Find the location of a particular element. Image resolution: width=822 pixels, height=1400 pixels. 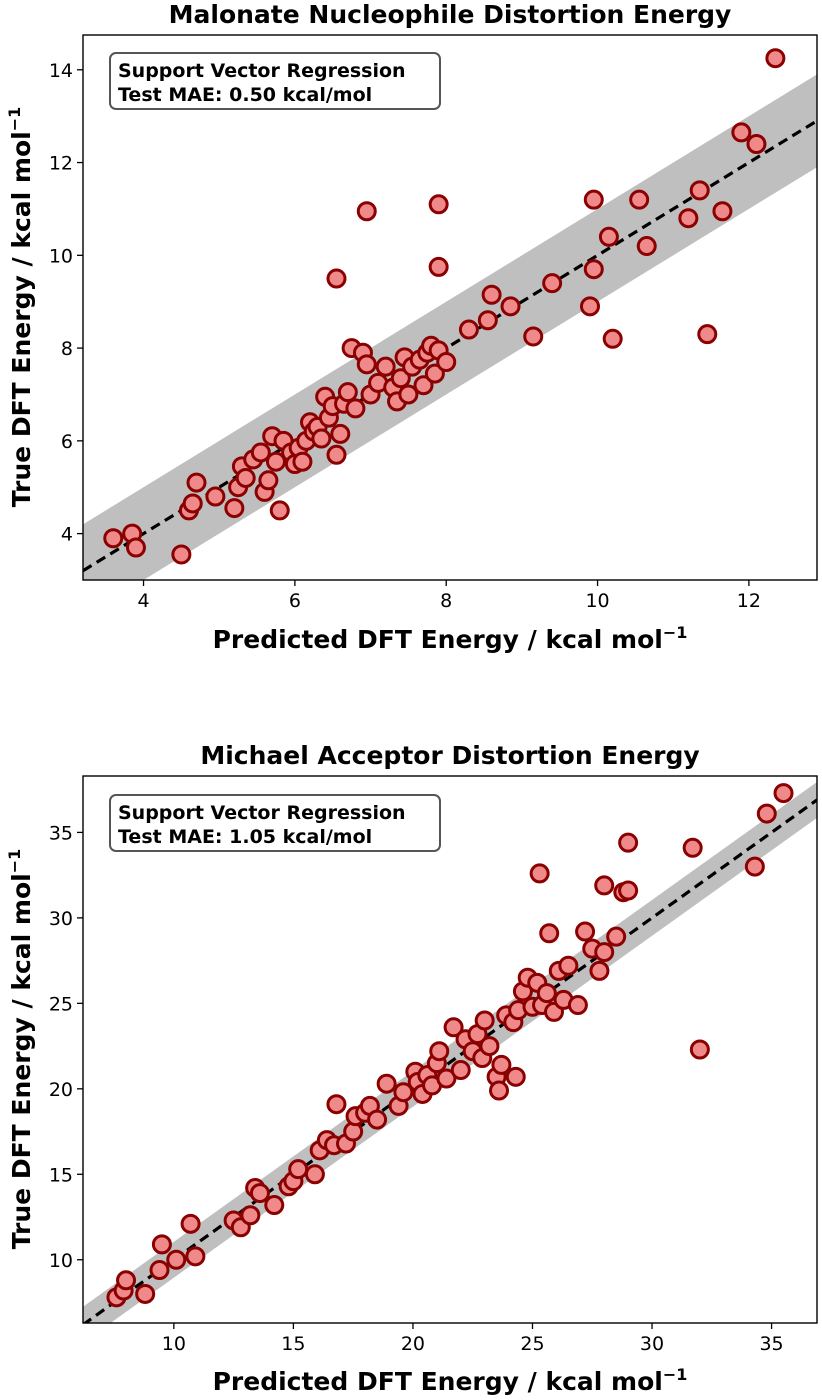

y-tick-label: 35 is located at coordinates (61, 833).